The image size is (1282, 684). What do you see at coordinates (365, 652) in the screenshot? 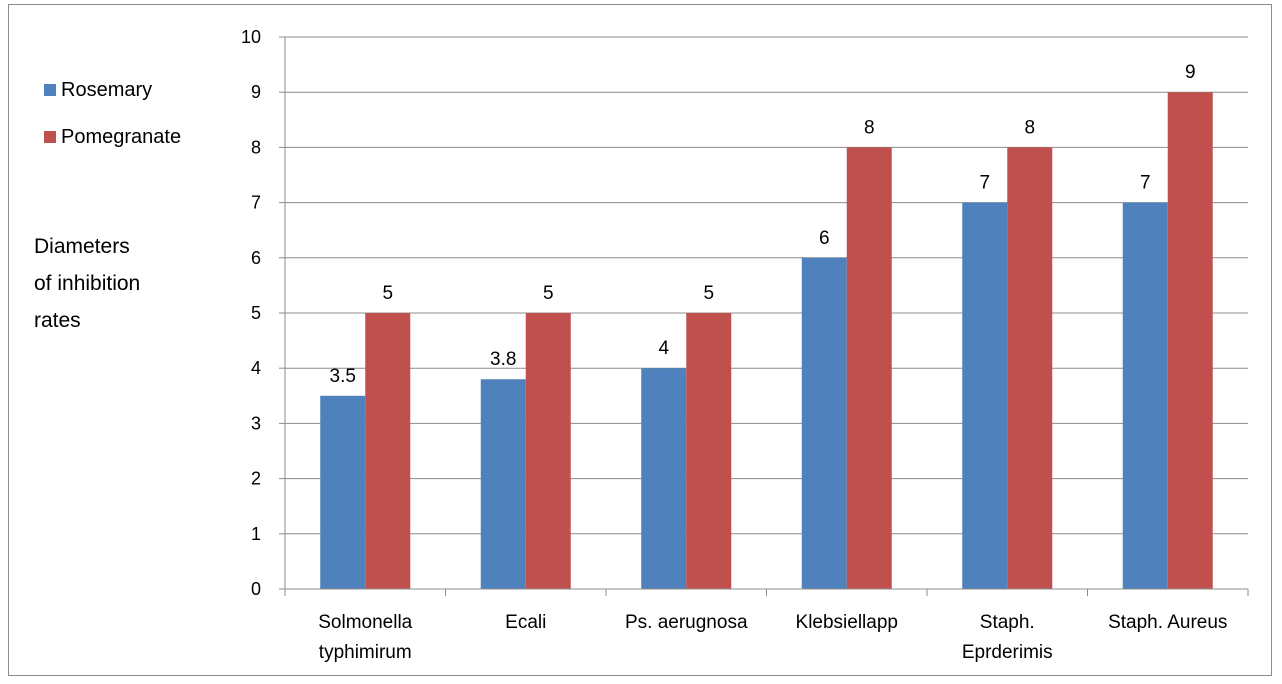
I see `x-category-label: typhimirum` at bounding box center [365, 652].